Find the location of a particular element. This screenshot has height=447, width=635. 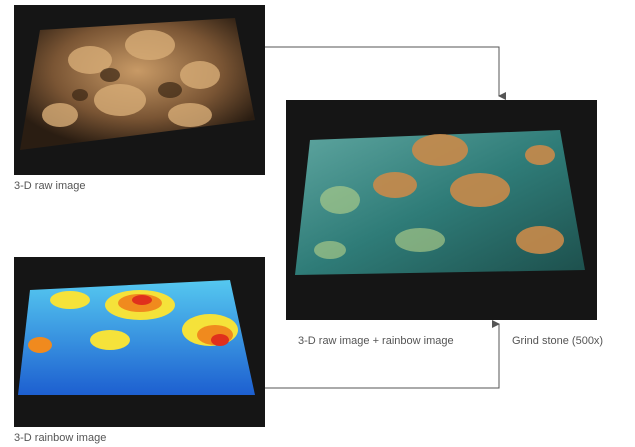

caption: Grind stone (500x) is located at coordinates (557, 341).